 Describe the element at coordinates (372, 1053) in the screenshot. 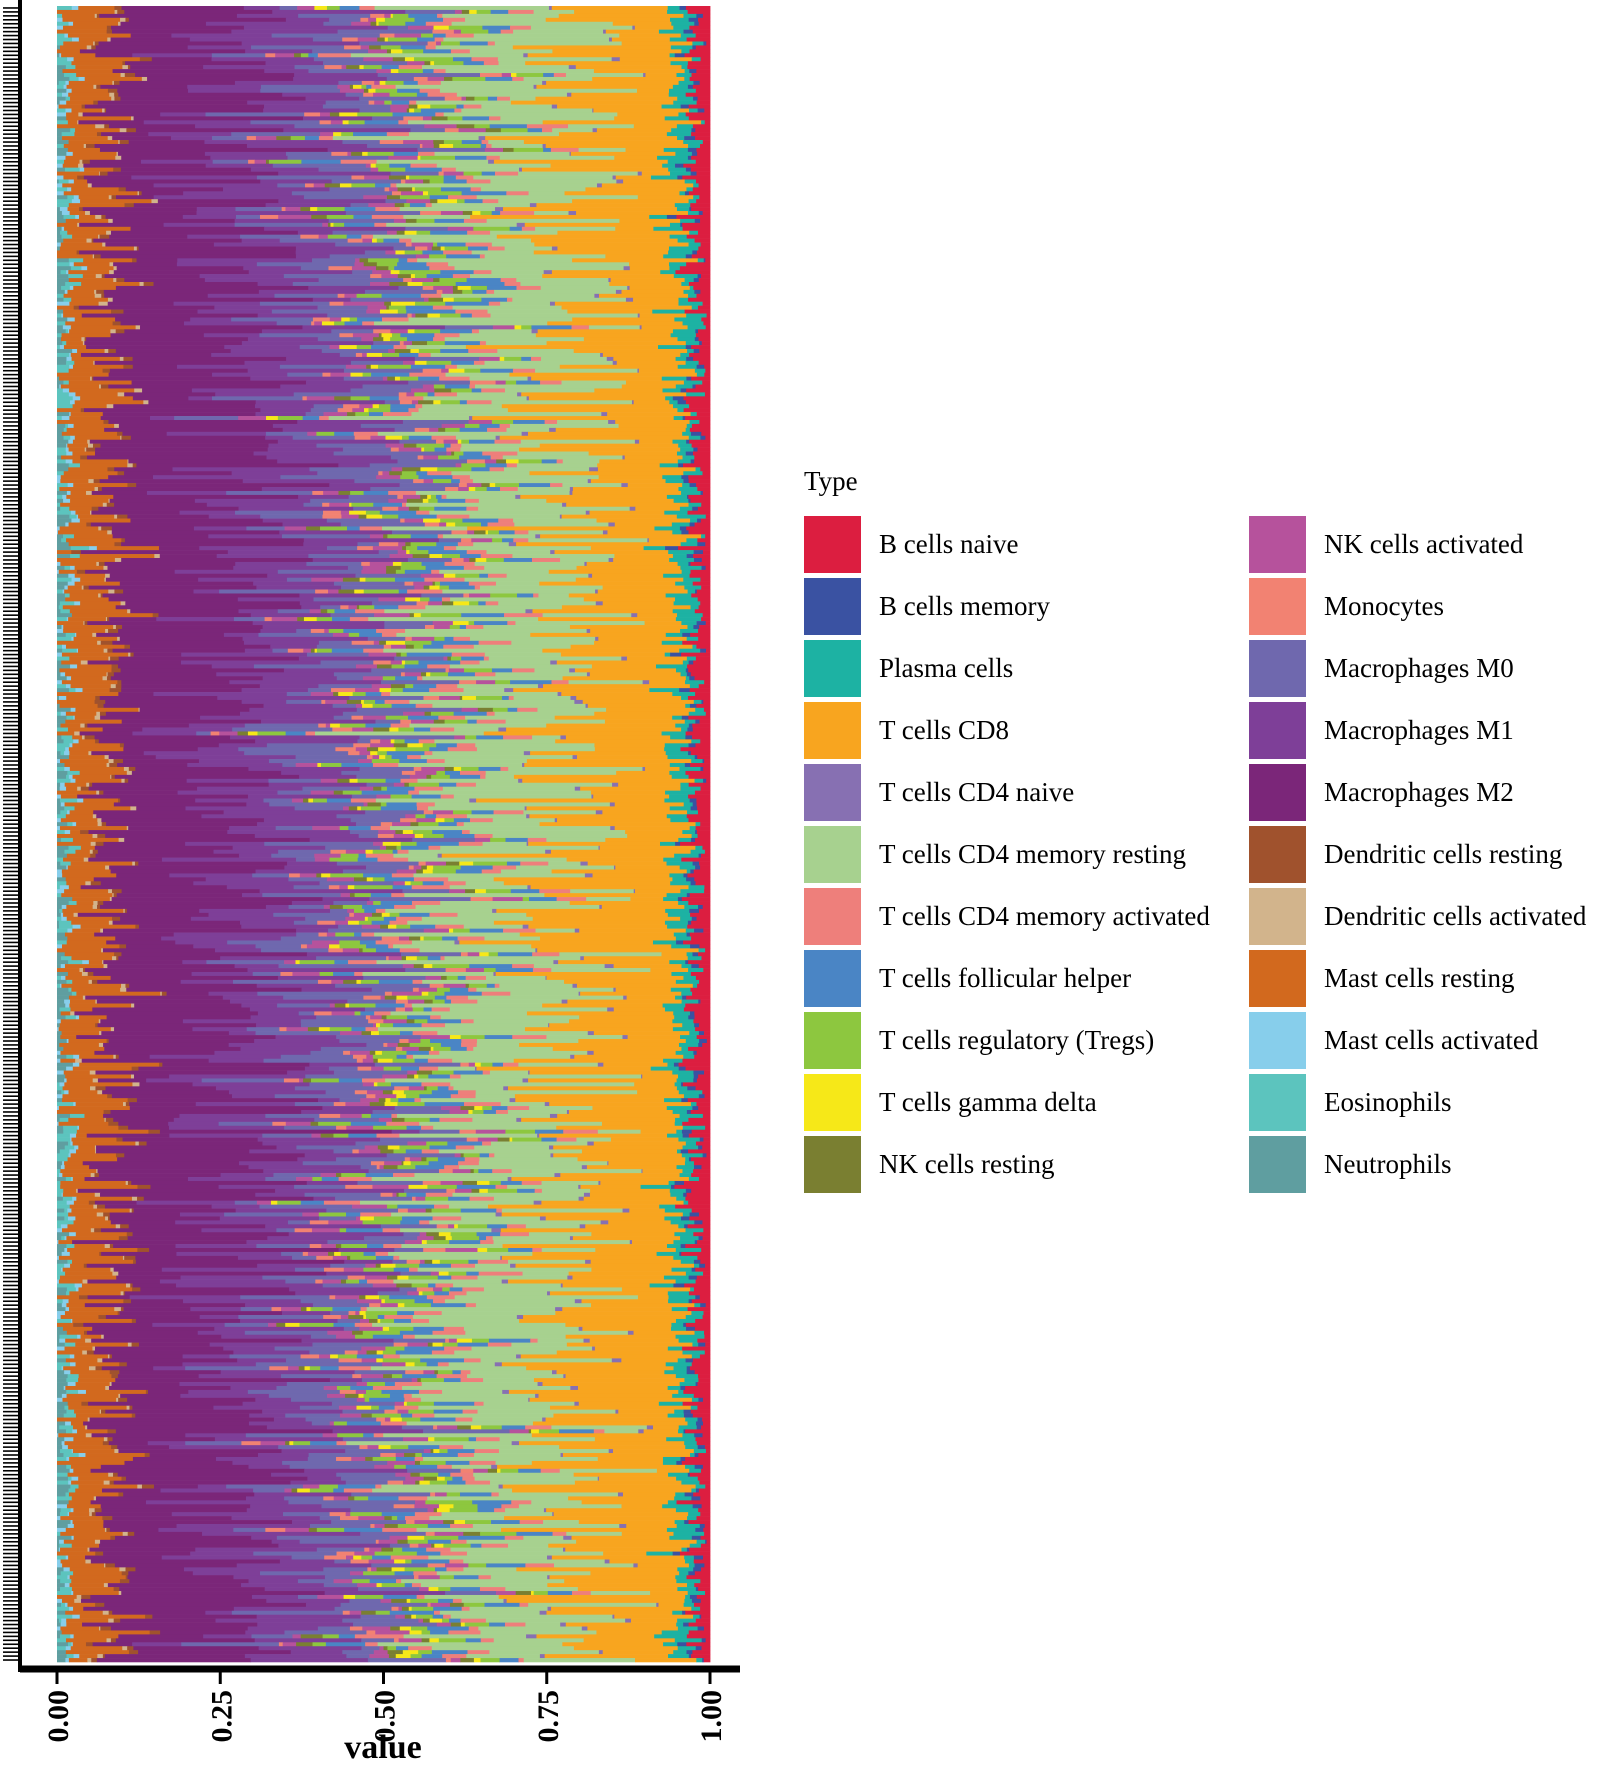

I see `bar-segment-nk-cells-resting` at that location.